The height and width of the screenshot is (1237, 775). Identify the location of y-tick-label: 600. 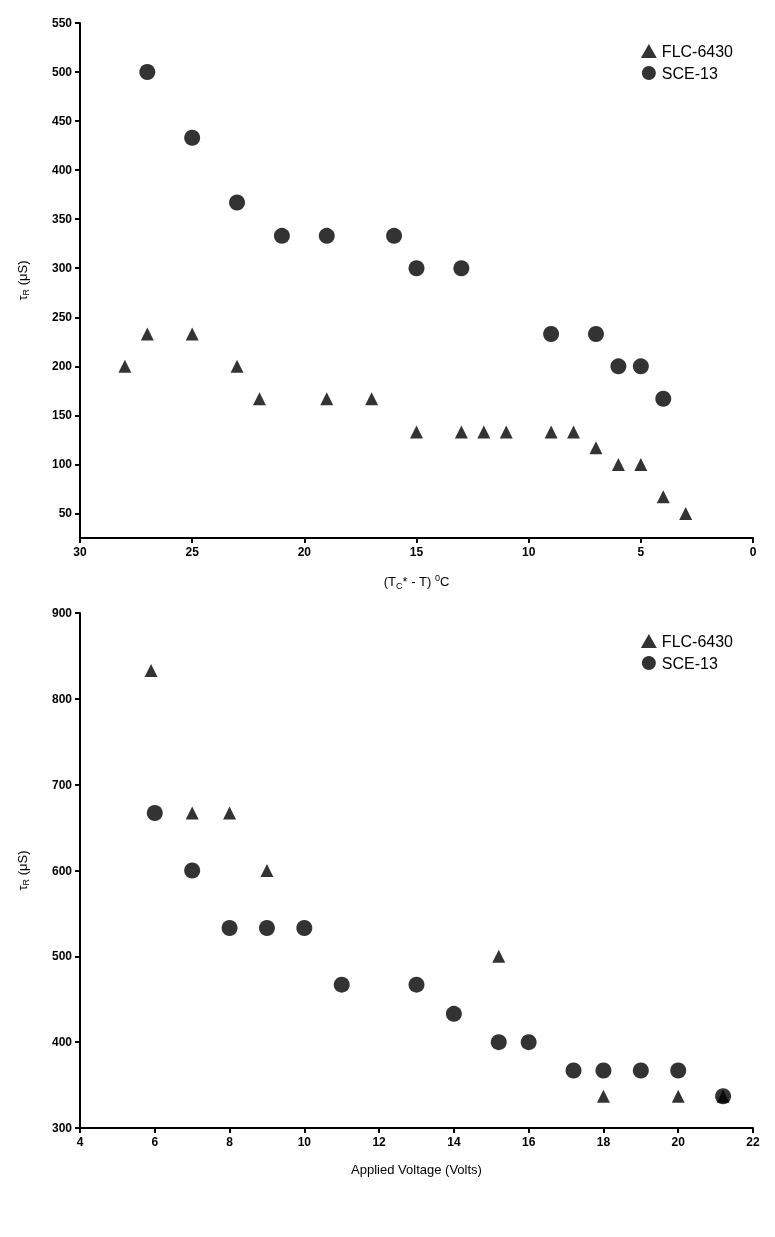
(62, 870).